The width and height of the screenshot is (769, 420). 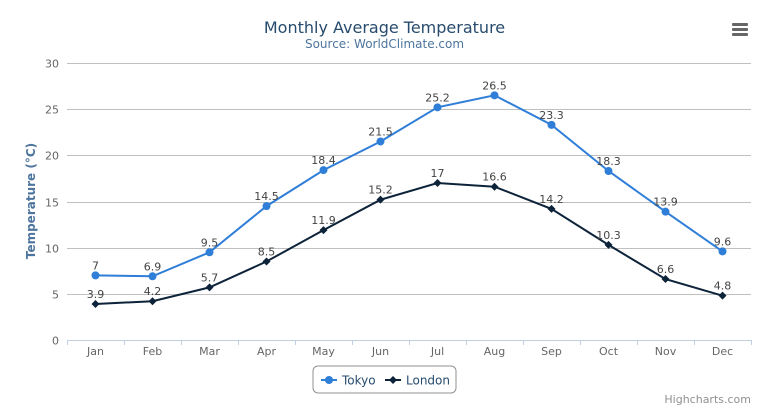 I want to click on y-tick-label: 15, so click(x=52, y=203).